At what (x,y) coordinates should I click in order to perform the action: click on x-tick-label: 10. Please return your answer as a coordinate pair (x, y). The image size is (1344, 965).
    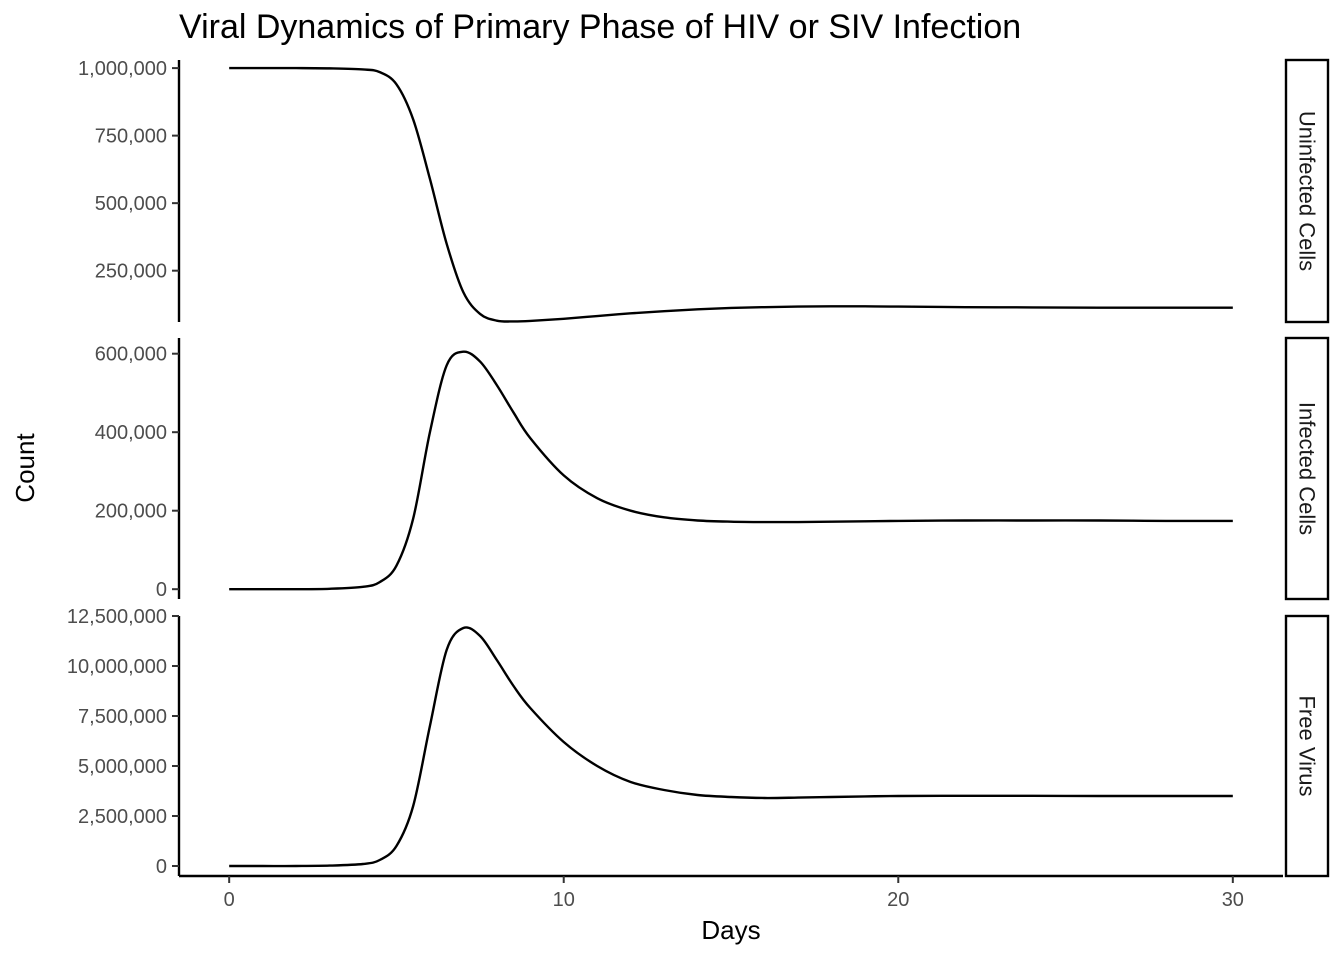
    Looking at the image, I should click on (564, 900).